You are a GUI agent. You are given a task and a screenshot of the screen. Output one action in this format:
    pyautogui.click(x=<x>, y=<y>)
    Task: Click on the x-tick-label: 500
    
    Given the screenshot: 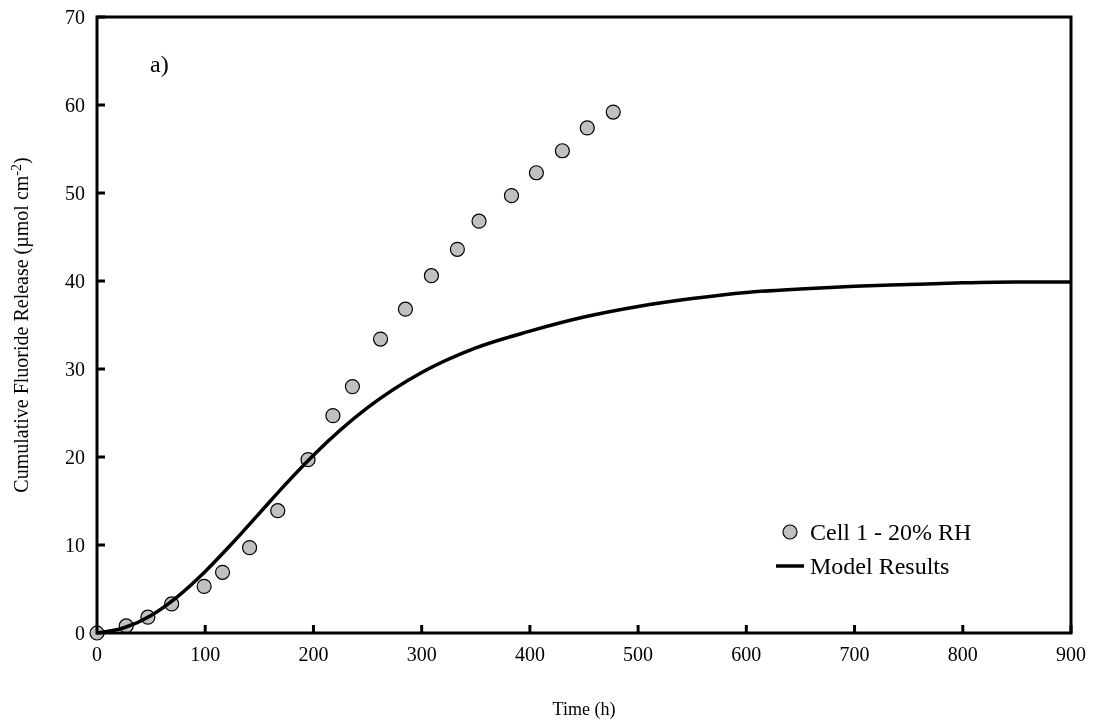 What is the action you would take?
    pyautogui.click(x=638, y=654)
    